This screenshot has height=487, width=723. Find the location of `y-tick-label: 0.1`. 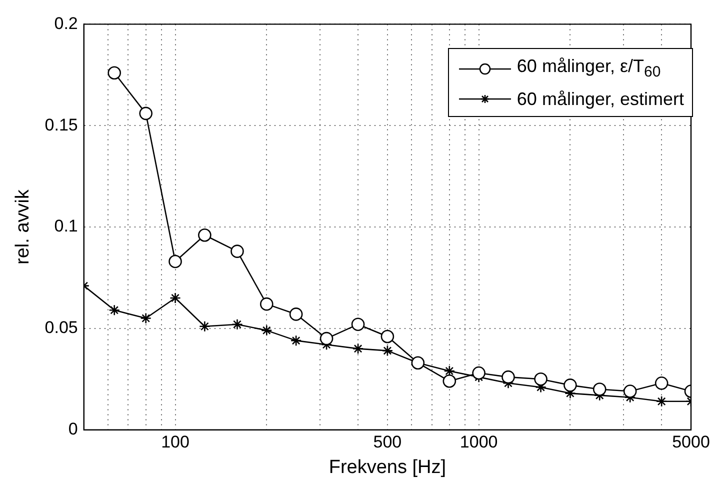

y-tick-label: 0.1 is located at coordinates (66, 226).